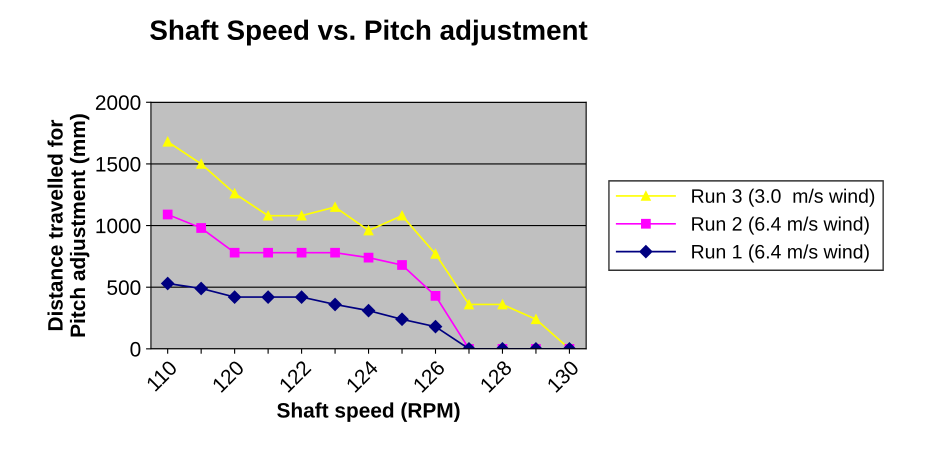 The width and height of the screenshot is (926, 467). Describe the element at coordinates (228, 376) in the screenshot. I see `x-tick-label: 120` at that location.